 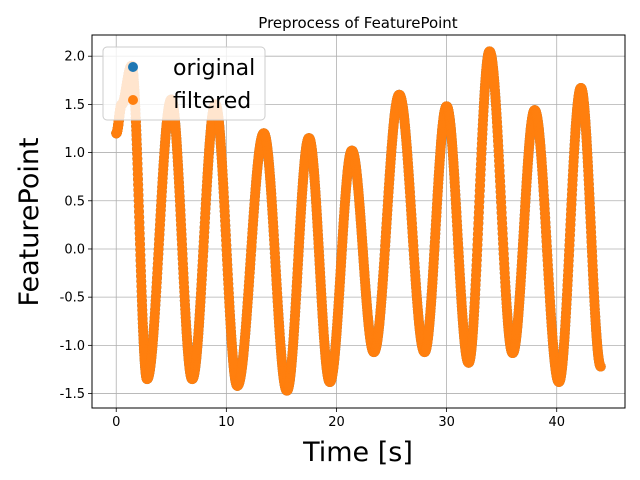 What do you see at coordinates (600, 366) in the screenshot?
I see `data-point-filtered` at bounding box center [600, 366].